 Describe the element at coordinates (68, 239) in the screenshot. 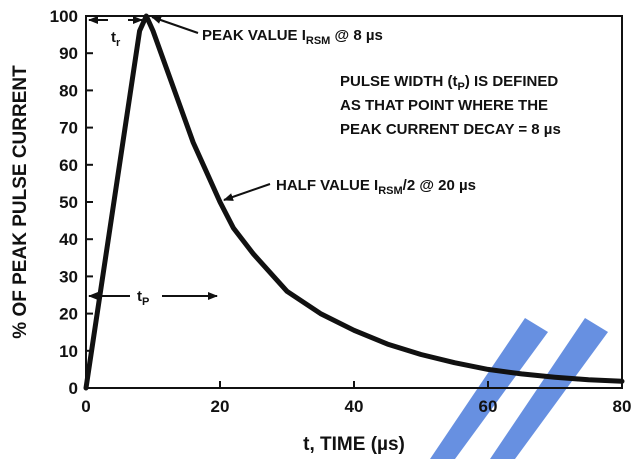

I see `y-tick-label: 40` at that location.